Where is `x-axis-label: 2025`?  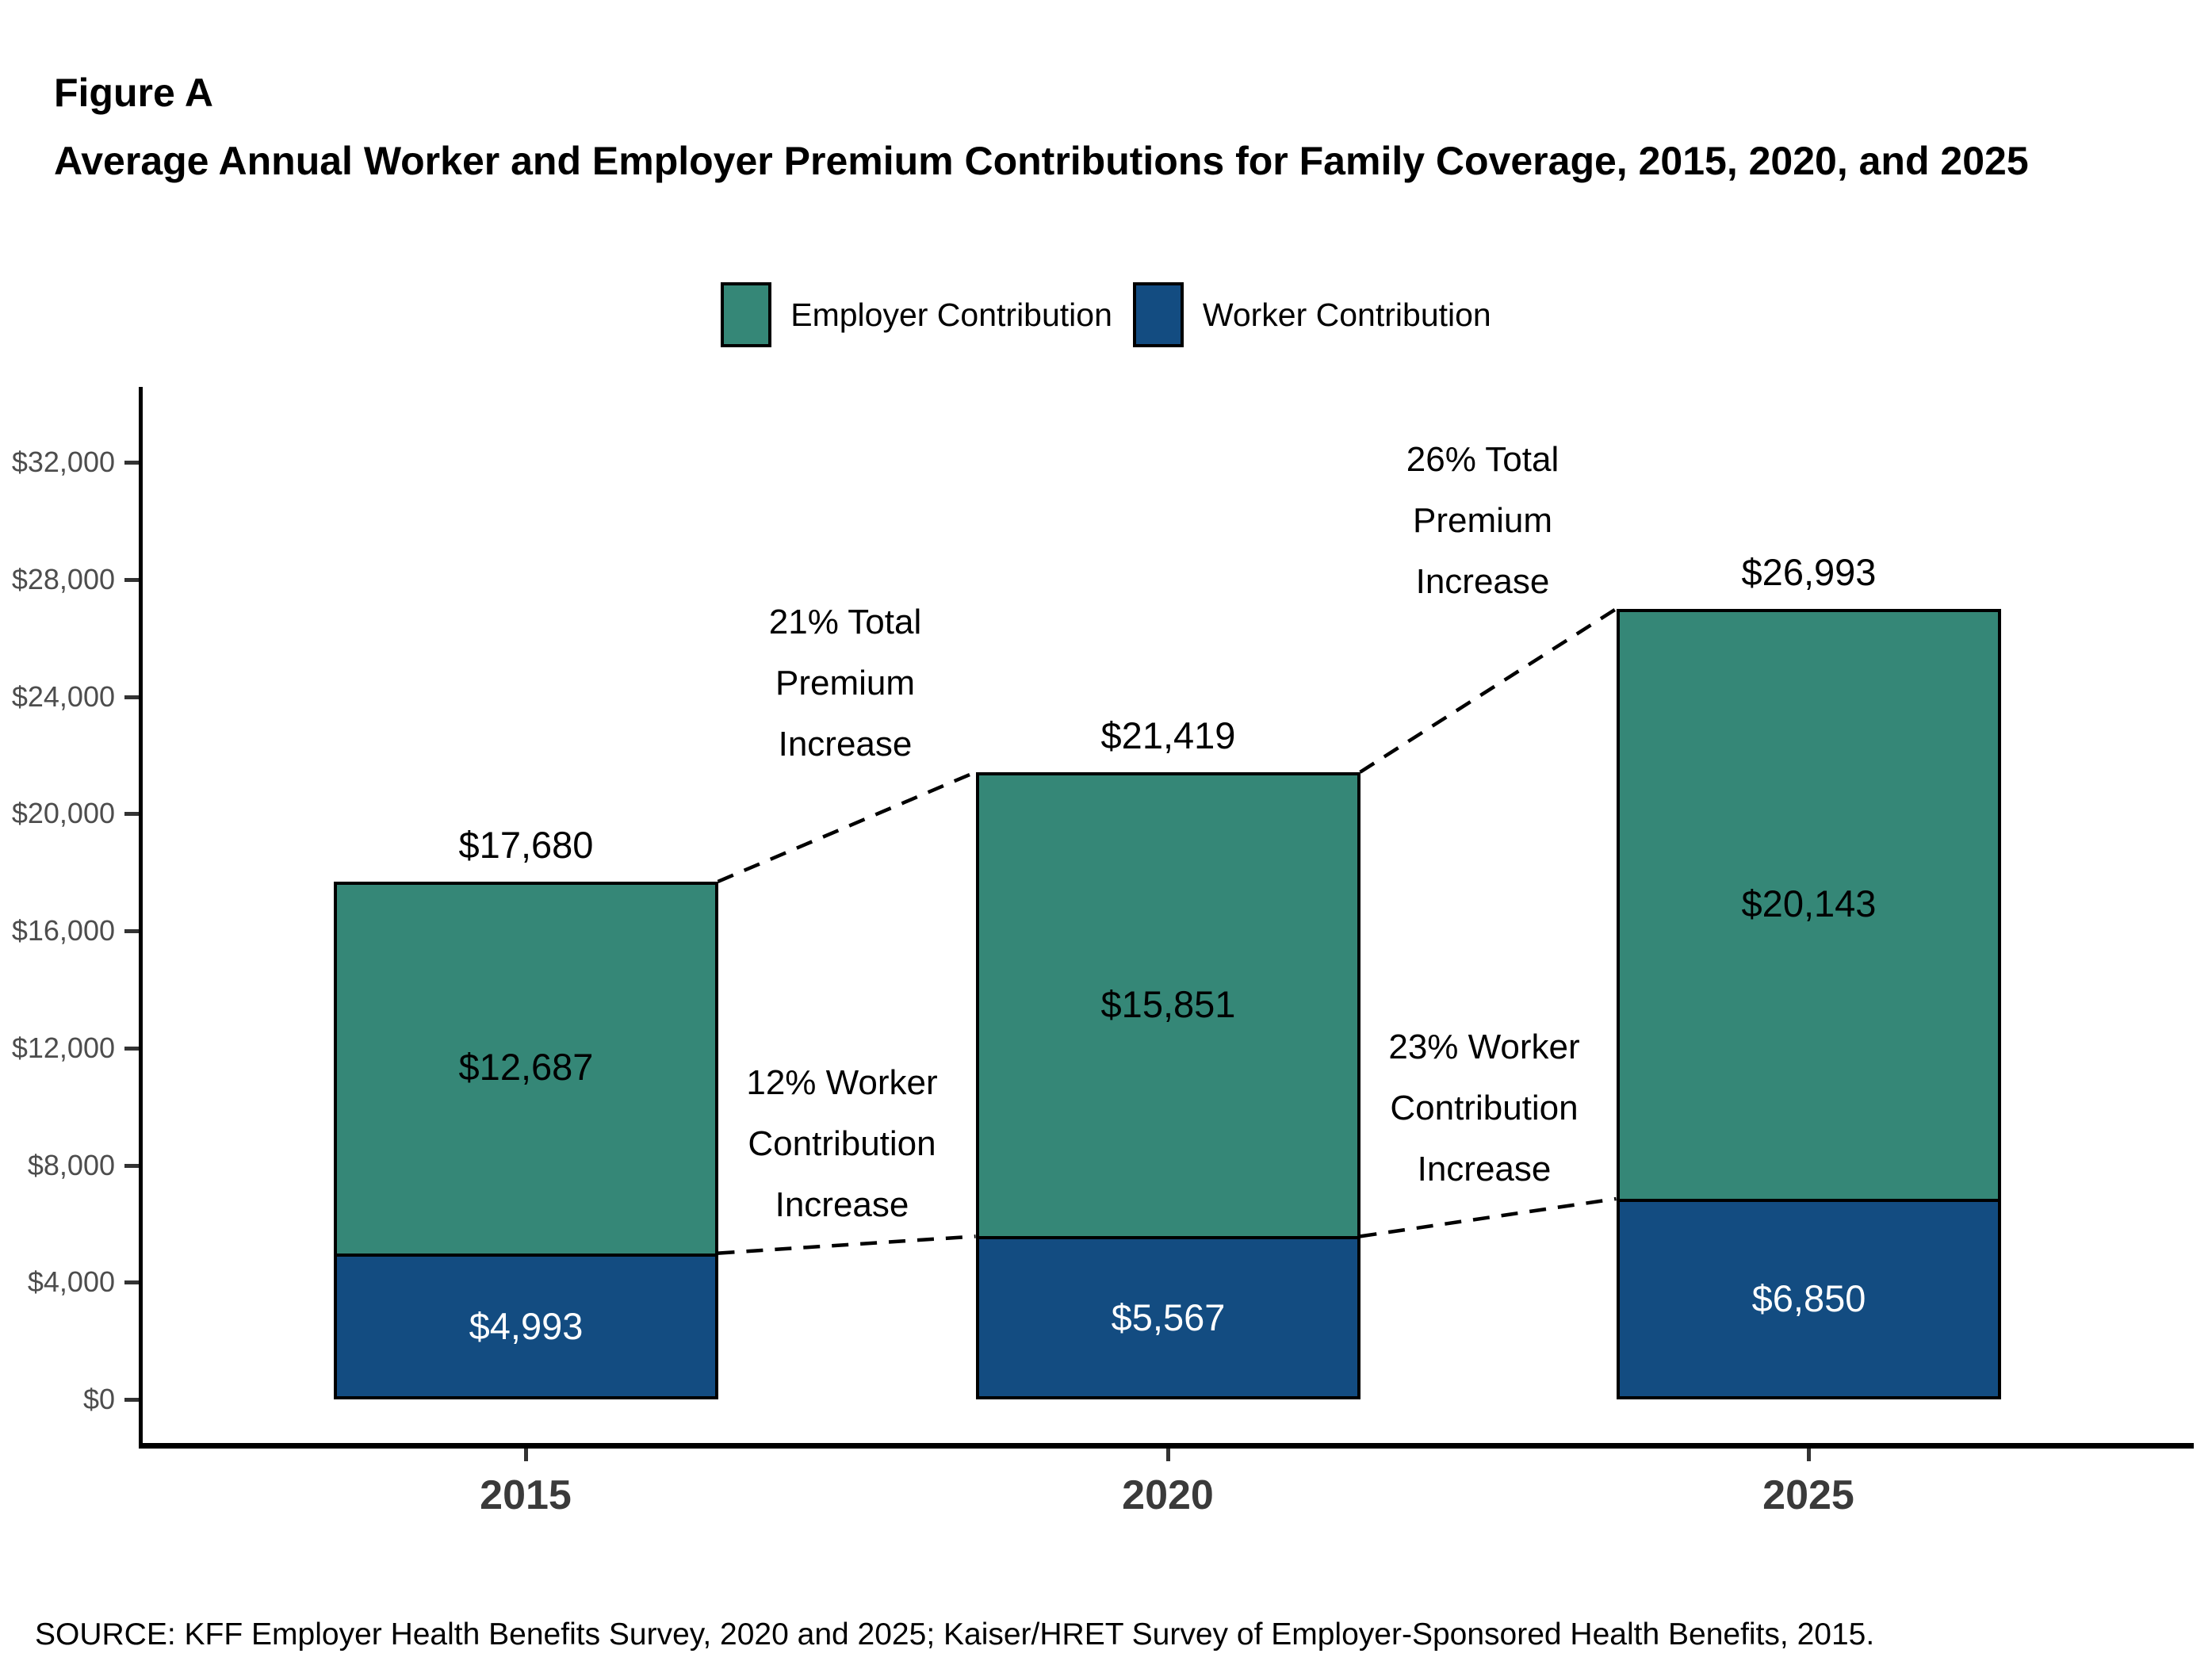
x-axis-label: 2025 is located at coordinates (1808, 1495).